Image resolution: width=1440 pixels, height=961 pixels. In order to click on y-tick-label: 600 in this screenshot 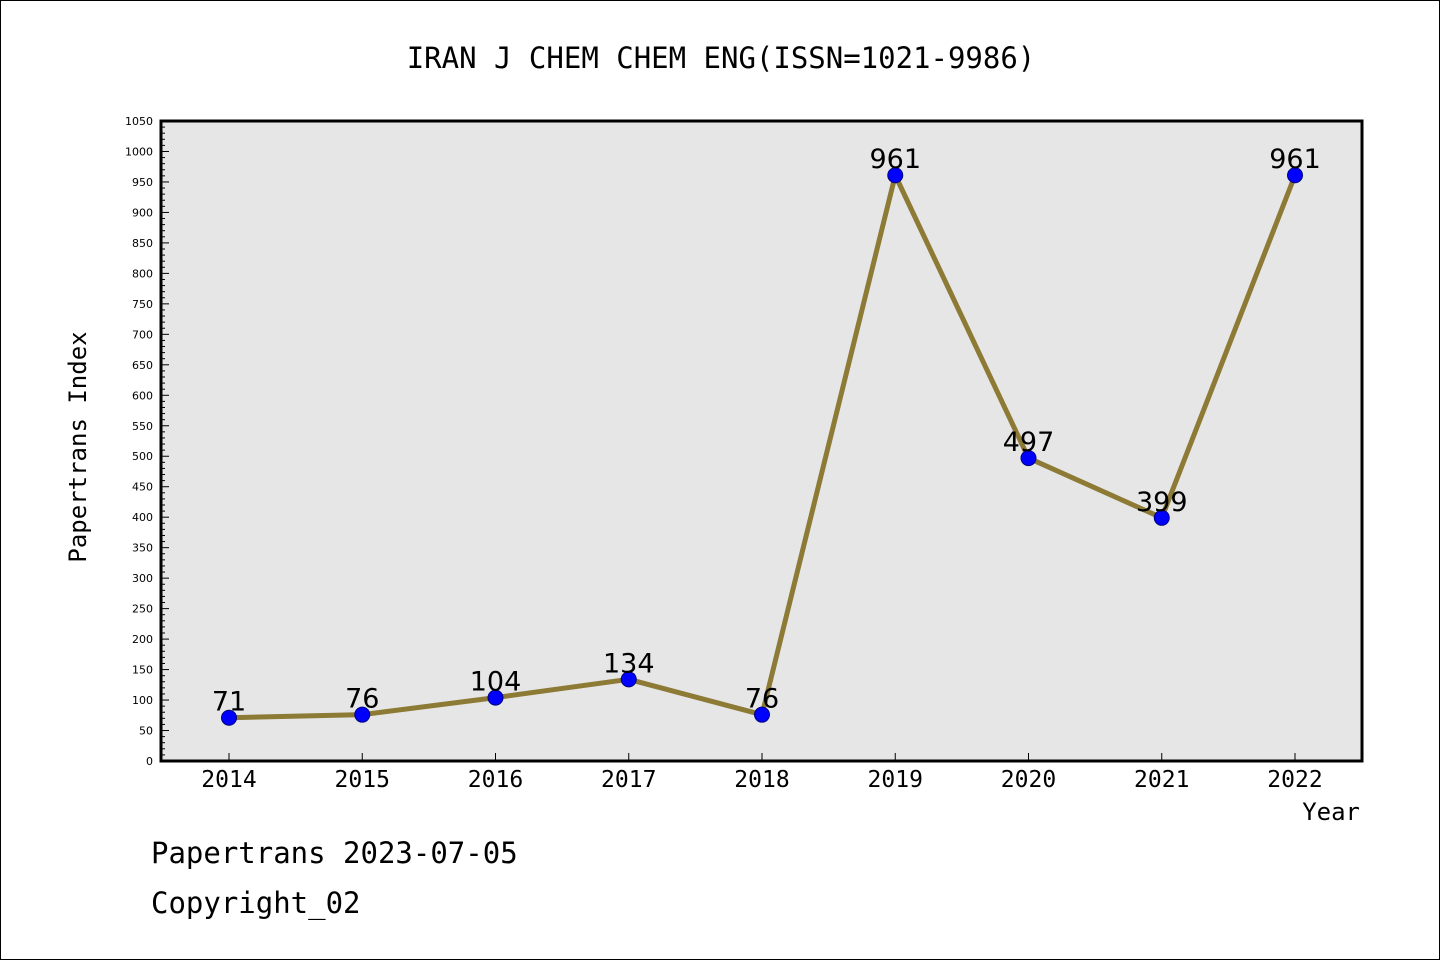, I will do `click(142, 395)`.